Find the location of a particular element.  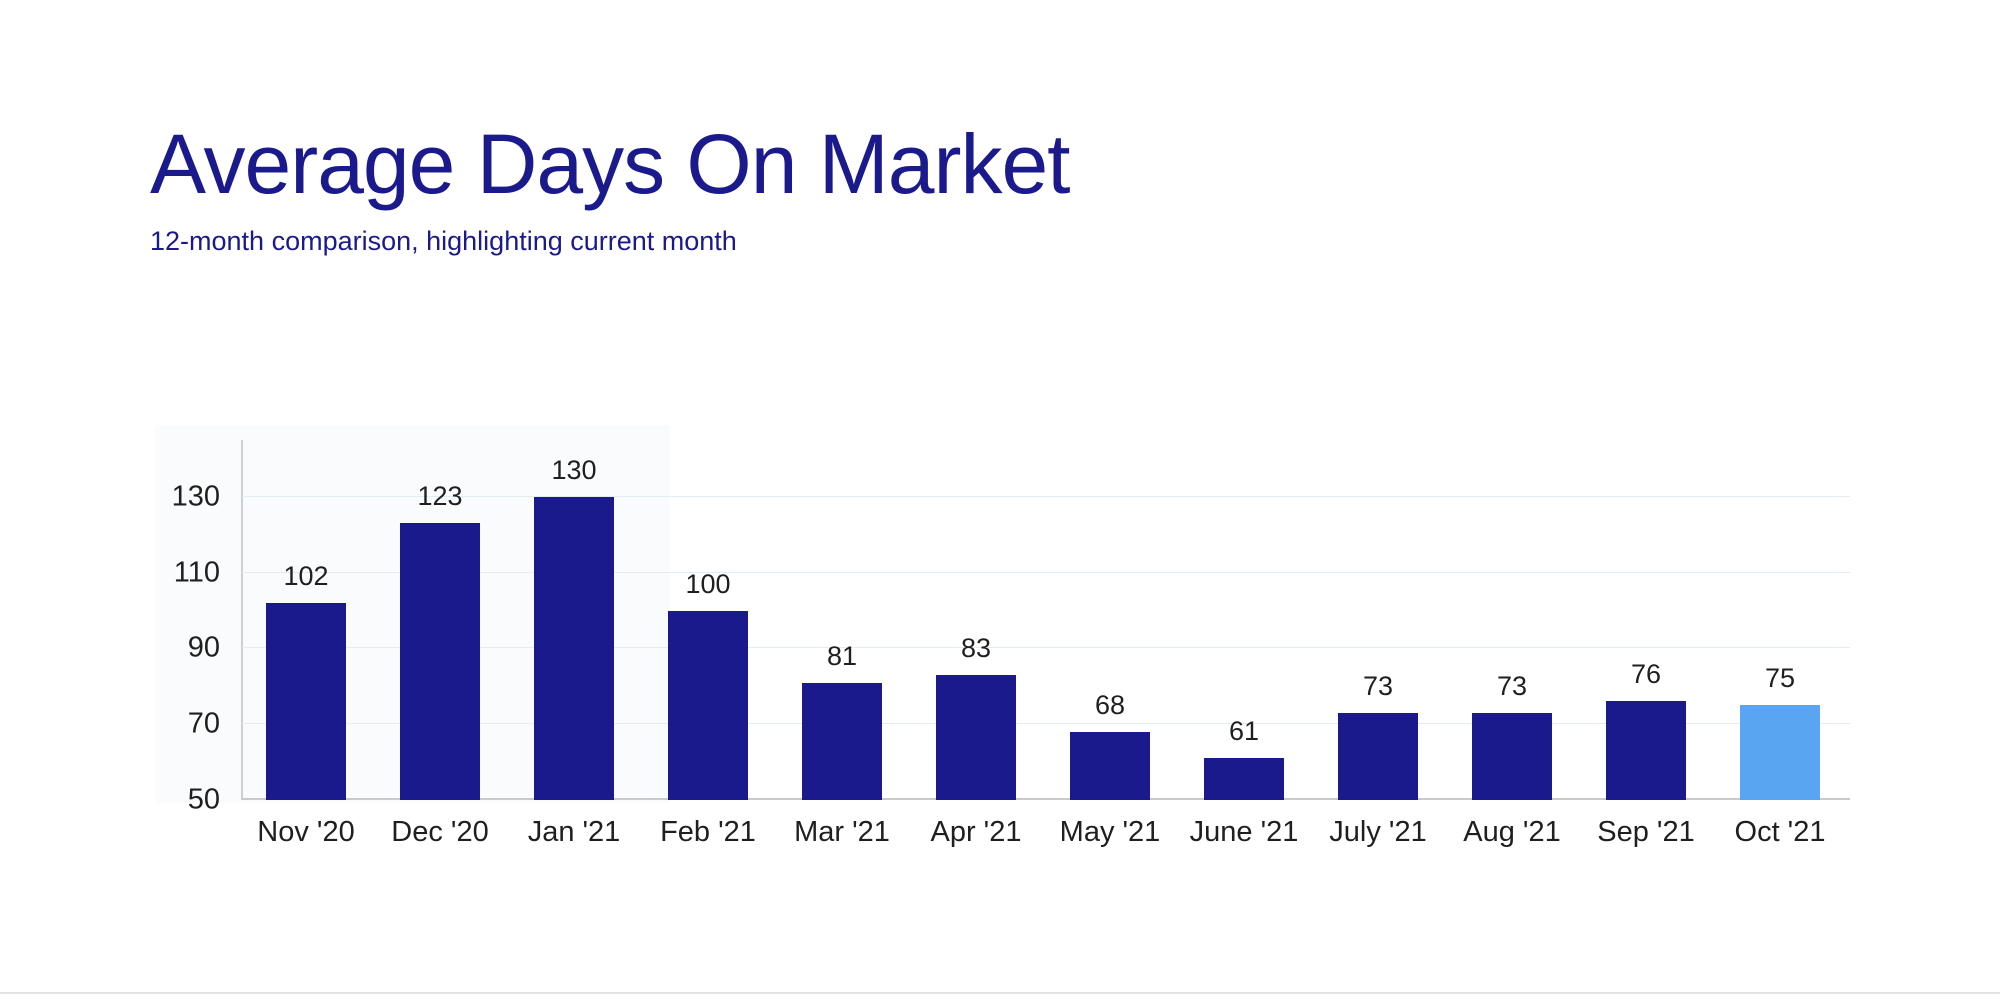

x-category-label: Jan '21 is located at coordinates (574, 832).